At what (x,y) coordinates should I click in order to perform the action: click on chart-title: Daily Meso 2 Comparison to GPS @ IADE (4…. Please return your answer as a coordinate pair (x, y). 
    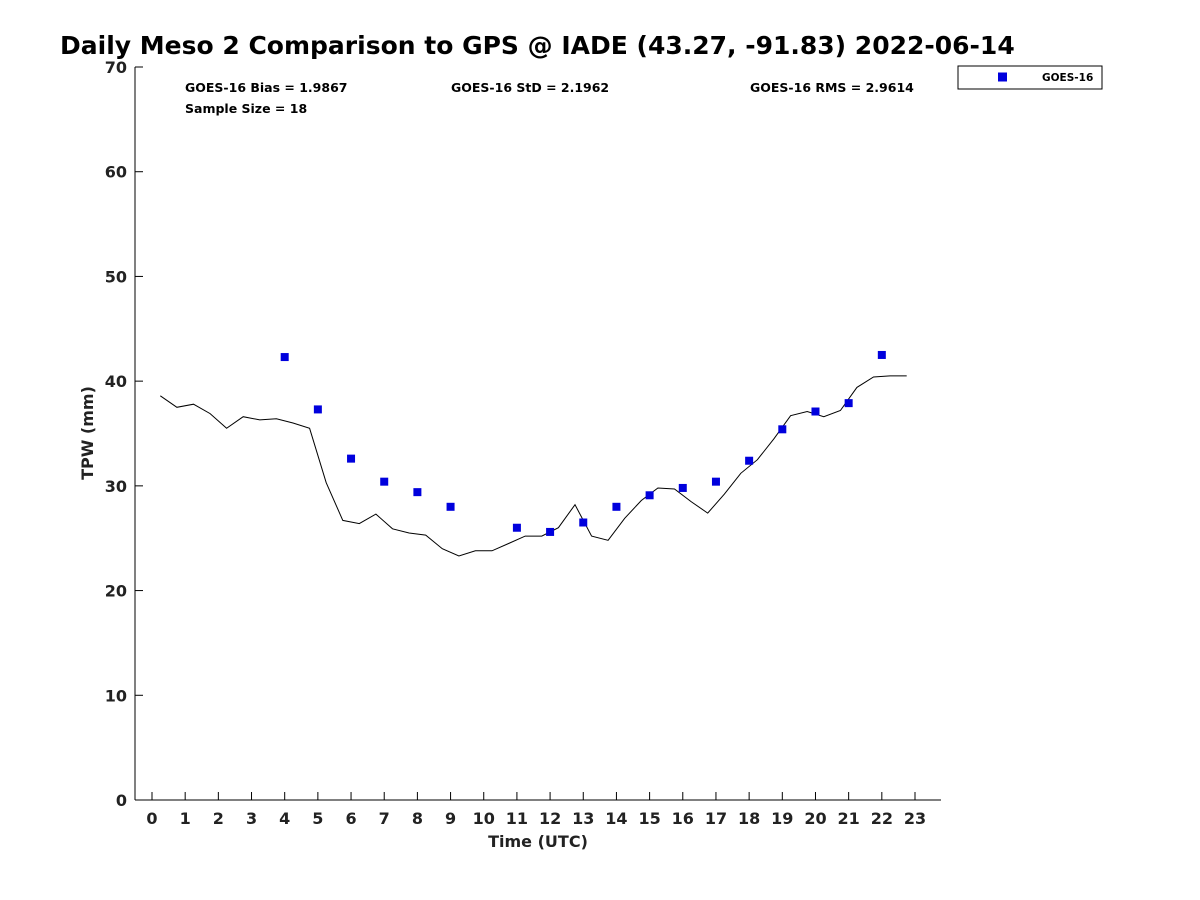
    Looking at the image, I should click on (537, 45).